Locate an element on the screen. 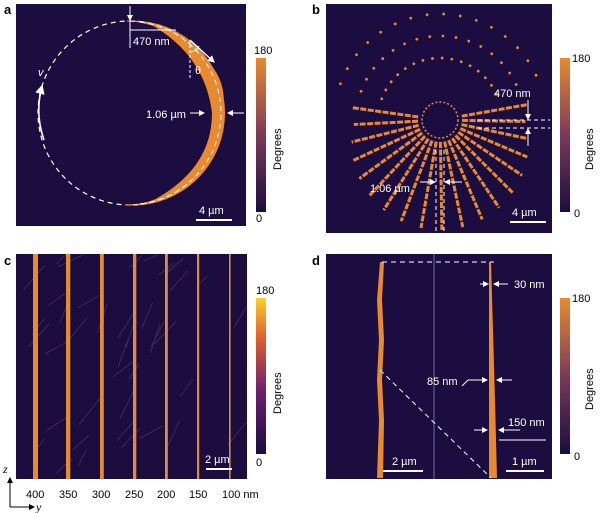 This screenshot has height=513, width=600. panel-d-zoom-diagonal is located at coordinates (435, 424).